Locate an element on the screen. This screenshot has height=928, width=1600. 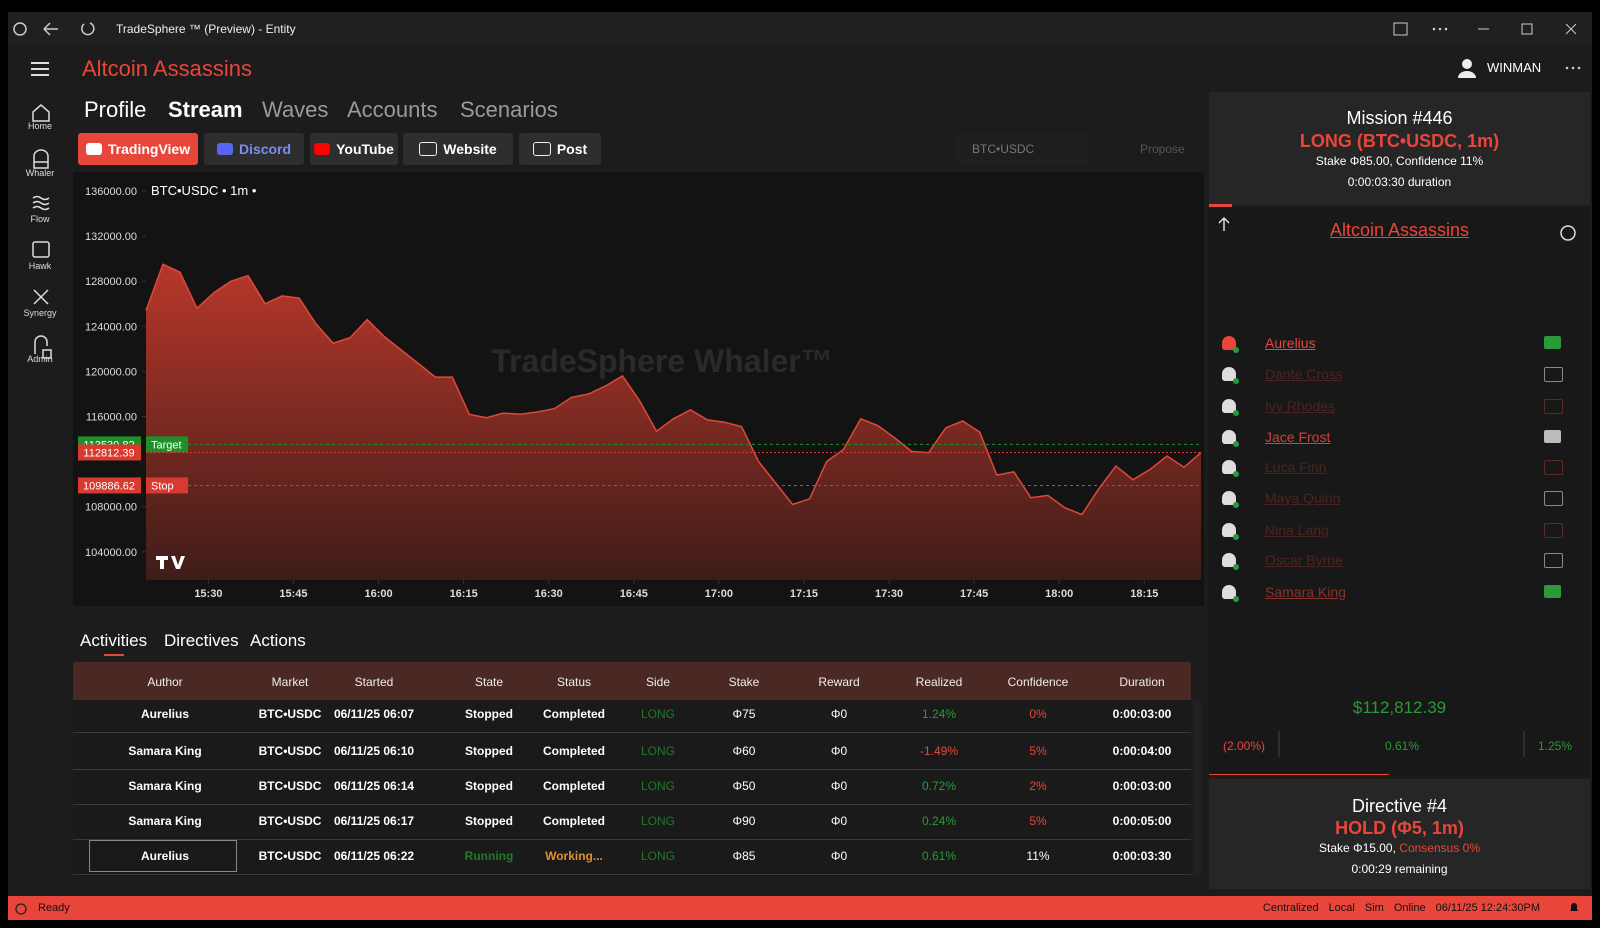
nav-label: Synergy is located at coordinates (40, 313).